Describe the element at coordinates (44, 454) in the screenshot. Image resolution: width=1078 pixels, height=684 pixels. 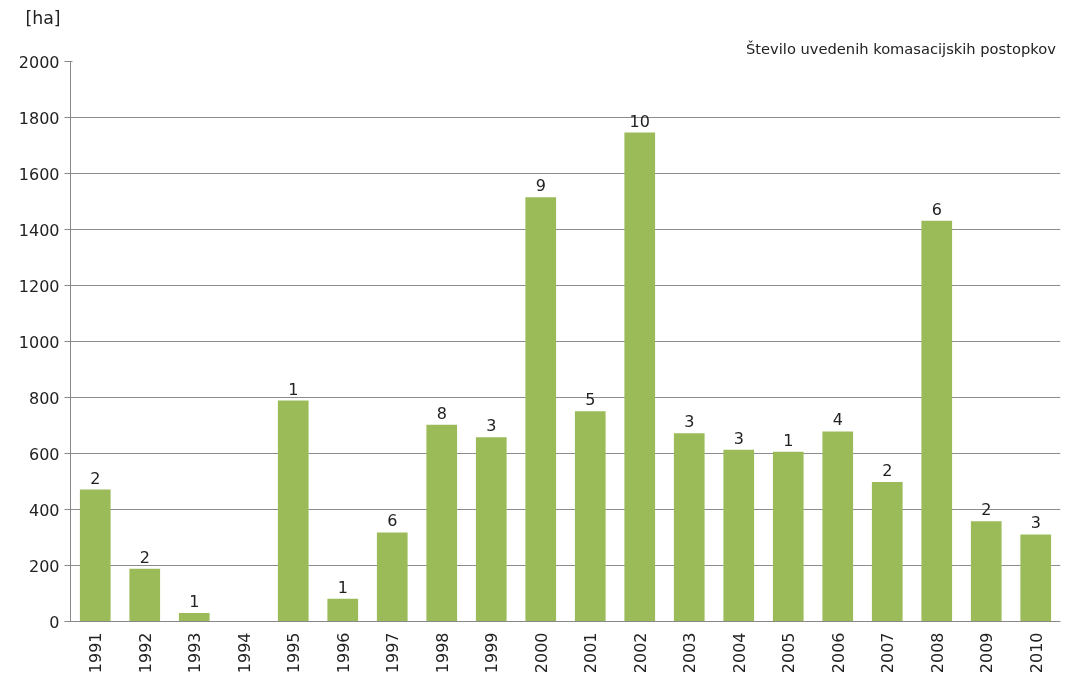
I see `y-tick-label: 600` at that location.